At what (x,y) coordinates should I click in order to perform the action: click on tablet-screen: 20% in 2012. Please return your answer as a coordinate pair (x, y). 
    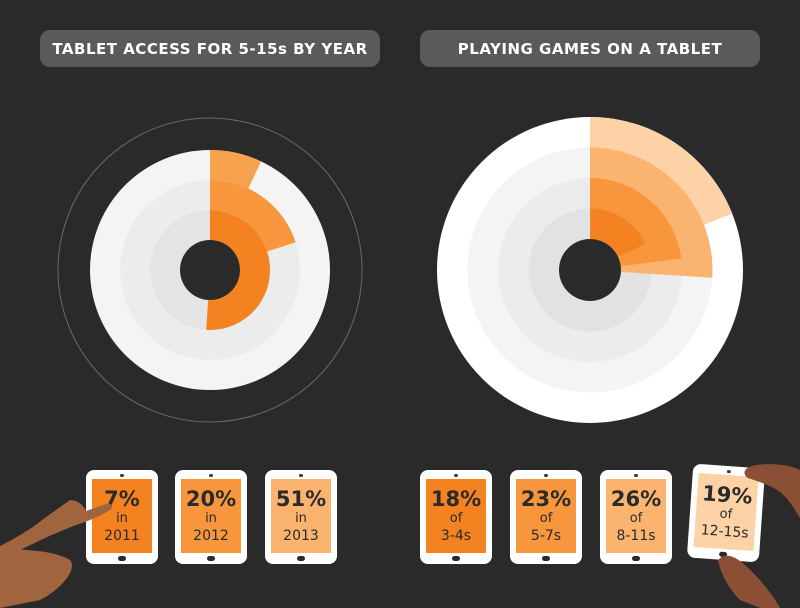
    Looking at the image, I should click on (211, 516).